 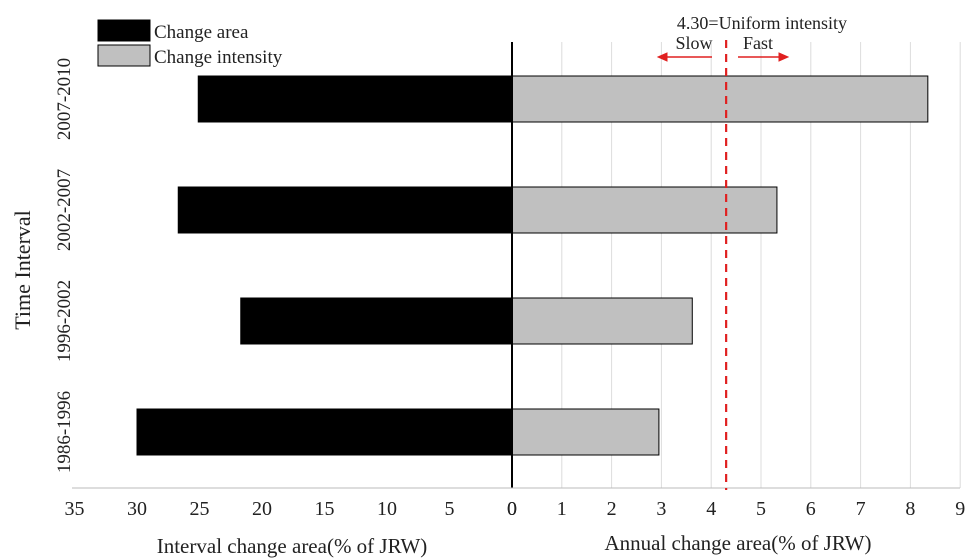 What do you see at coordinates (562, 509) in the screenshot?
I see `right-tick-label: 1` at bounding box center [562, 509].